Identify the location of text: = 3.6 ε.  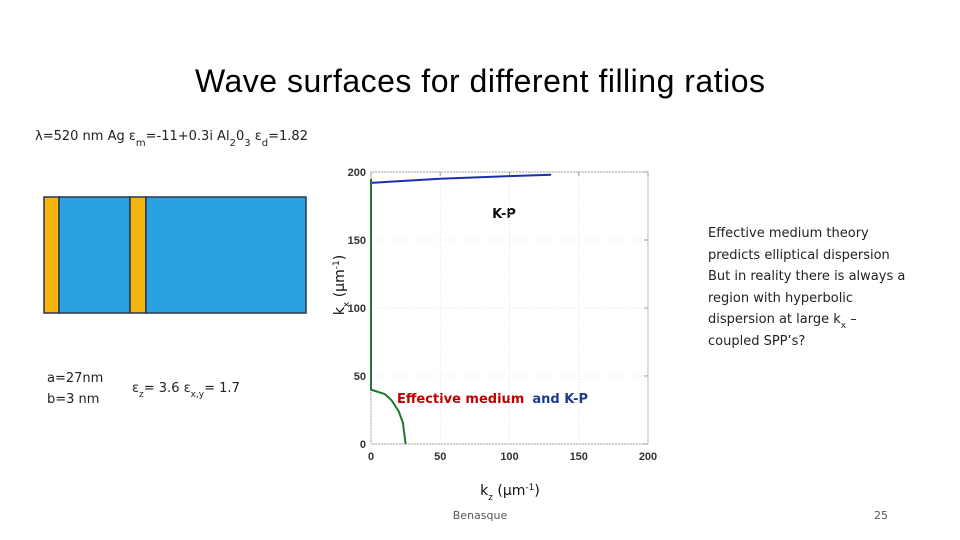
(167, 388).